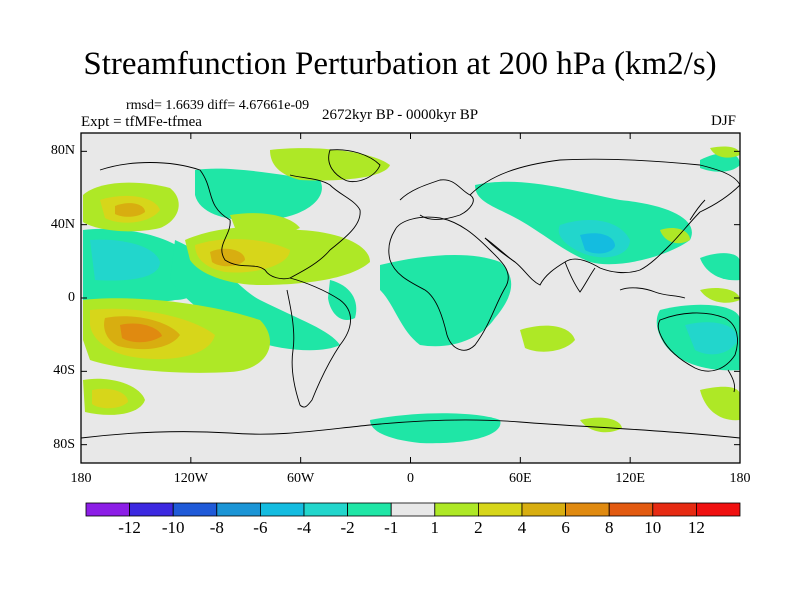 This screenshot has height=600, width=800. I want to click on colorbar-label: -12, so click(129, 527).